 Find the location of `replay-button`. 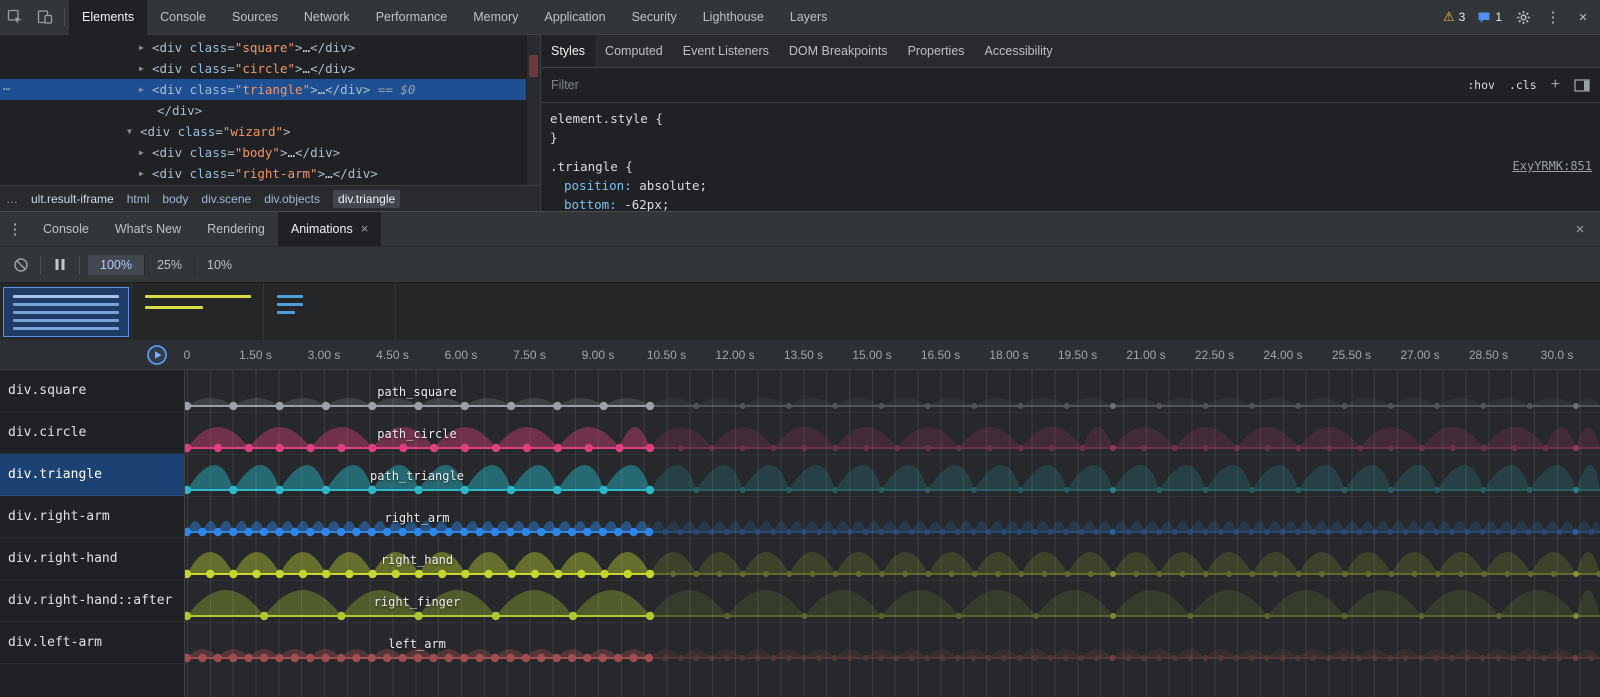

replay-button is located at coordinates (157, 355).